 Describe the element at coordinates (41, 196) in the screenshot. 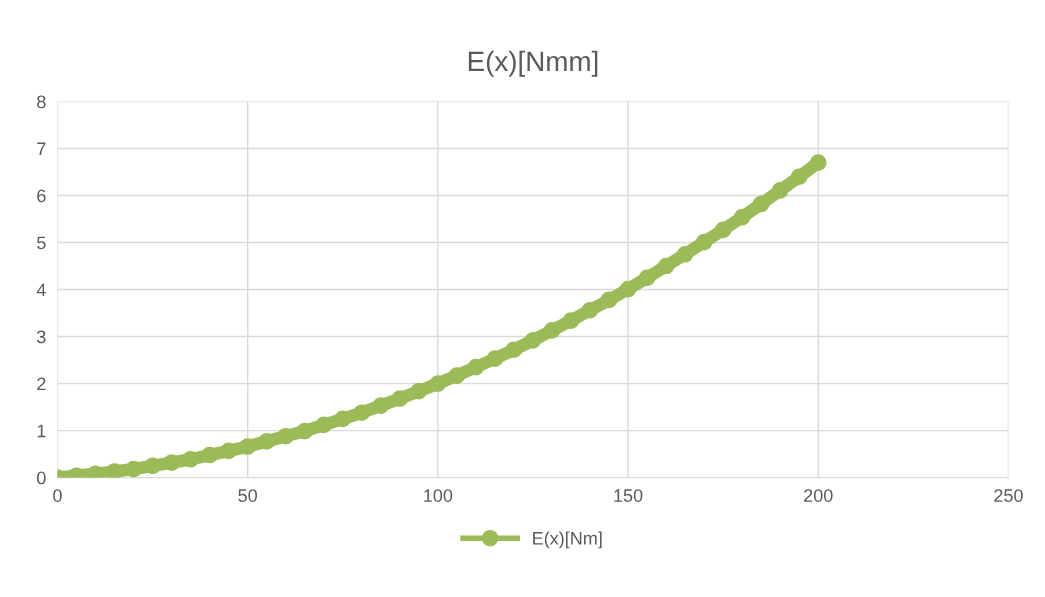

I see `y-tick-label: 6` at that location.